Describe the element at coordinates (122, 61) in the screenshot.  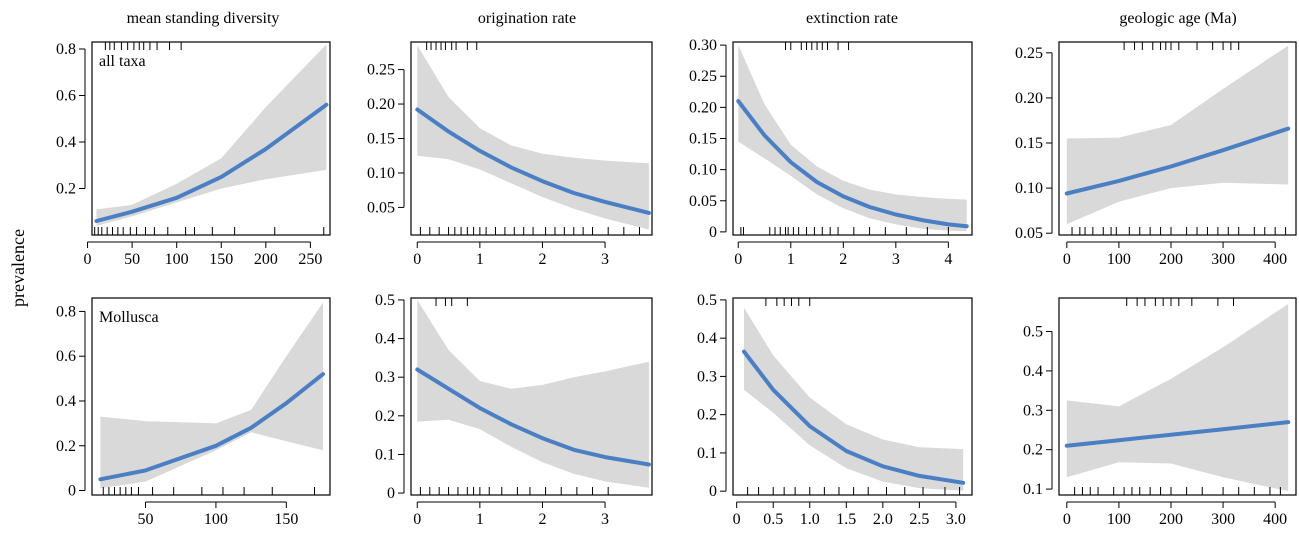
I see `row-label: all taxa` at that location.